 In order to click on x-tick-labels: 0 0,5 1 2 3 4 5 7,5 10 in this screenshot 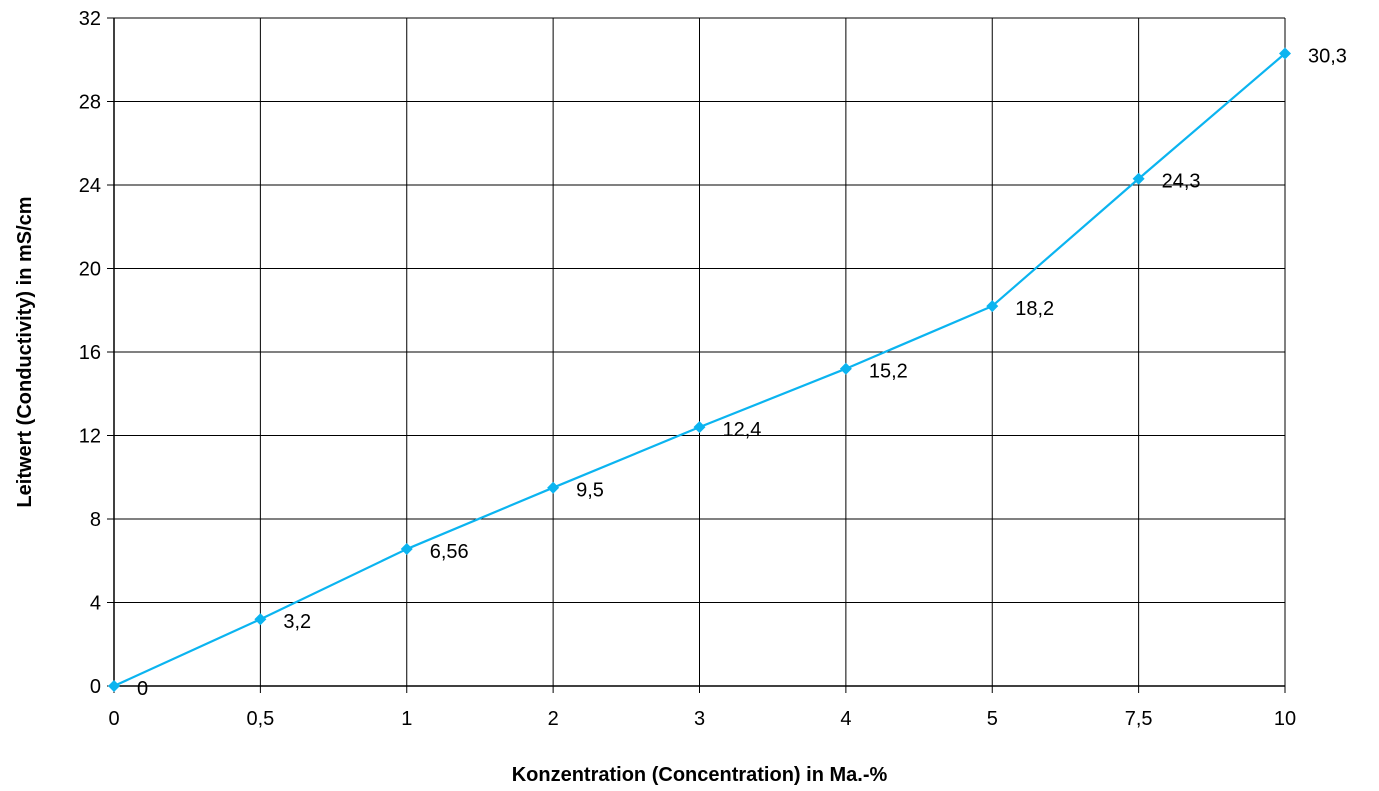, I will do `click(702, 719)`.